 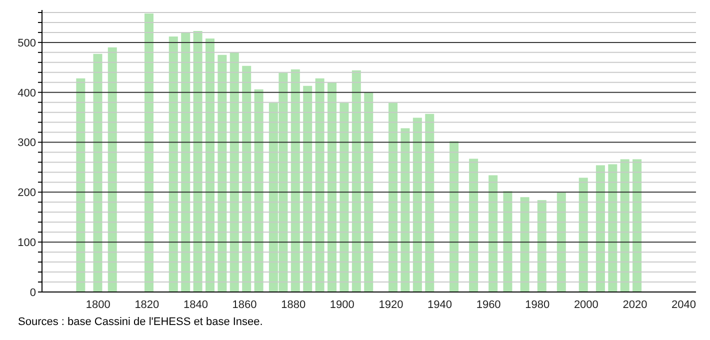 I want to click on x-tick-label: 1900, so click(x=342, y=304).